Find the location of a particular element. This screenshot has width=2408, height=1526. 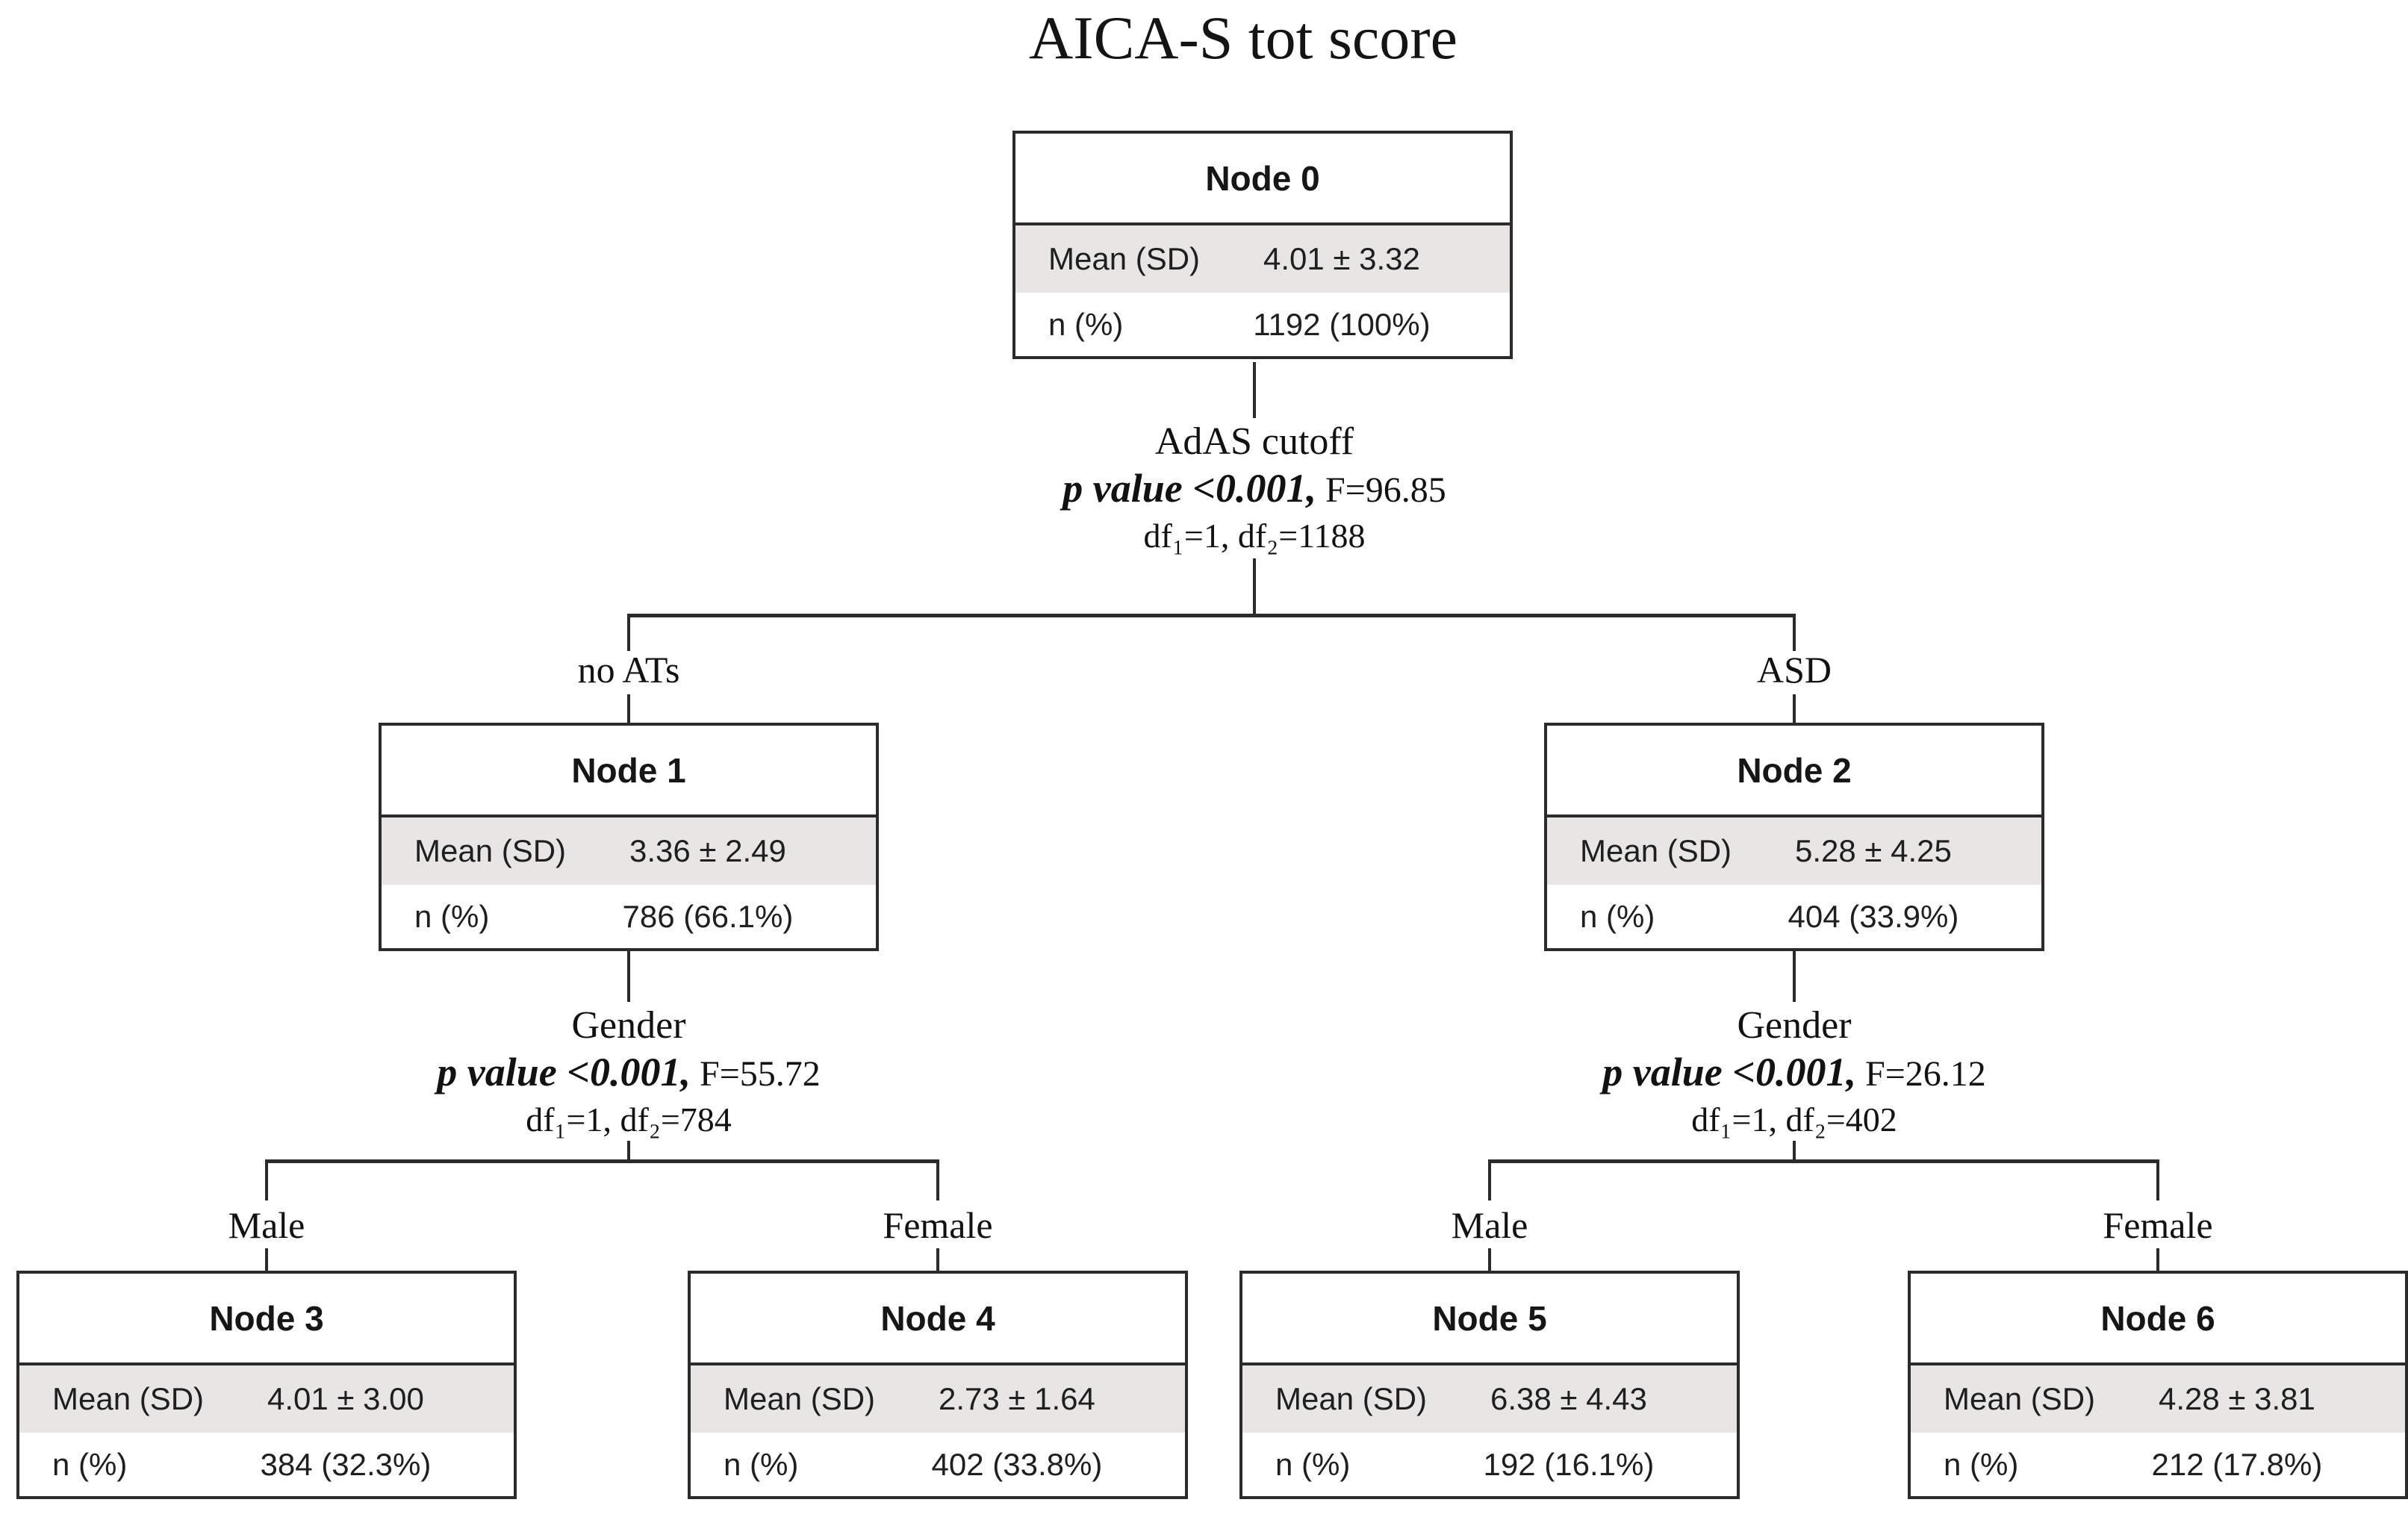

node-6-mean-row: Mean (SD) 4.28 ± 3.81 is located at coordinates (2158, 1399).